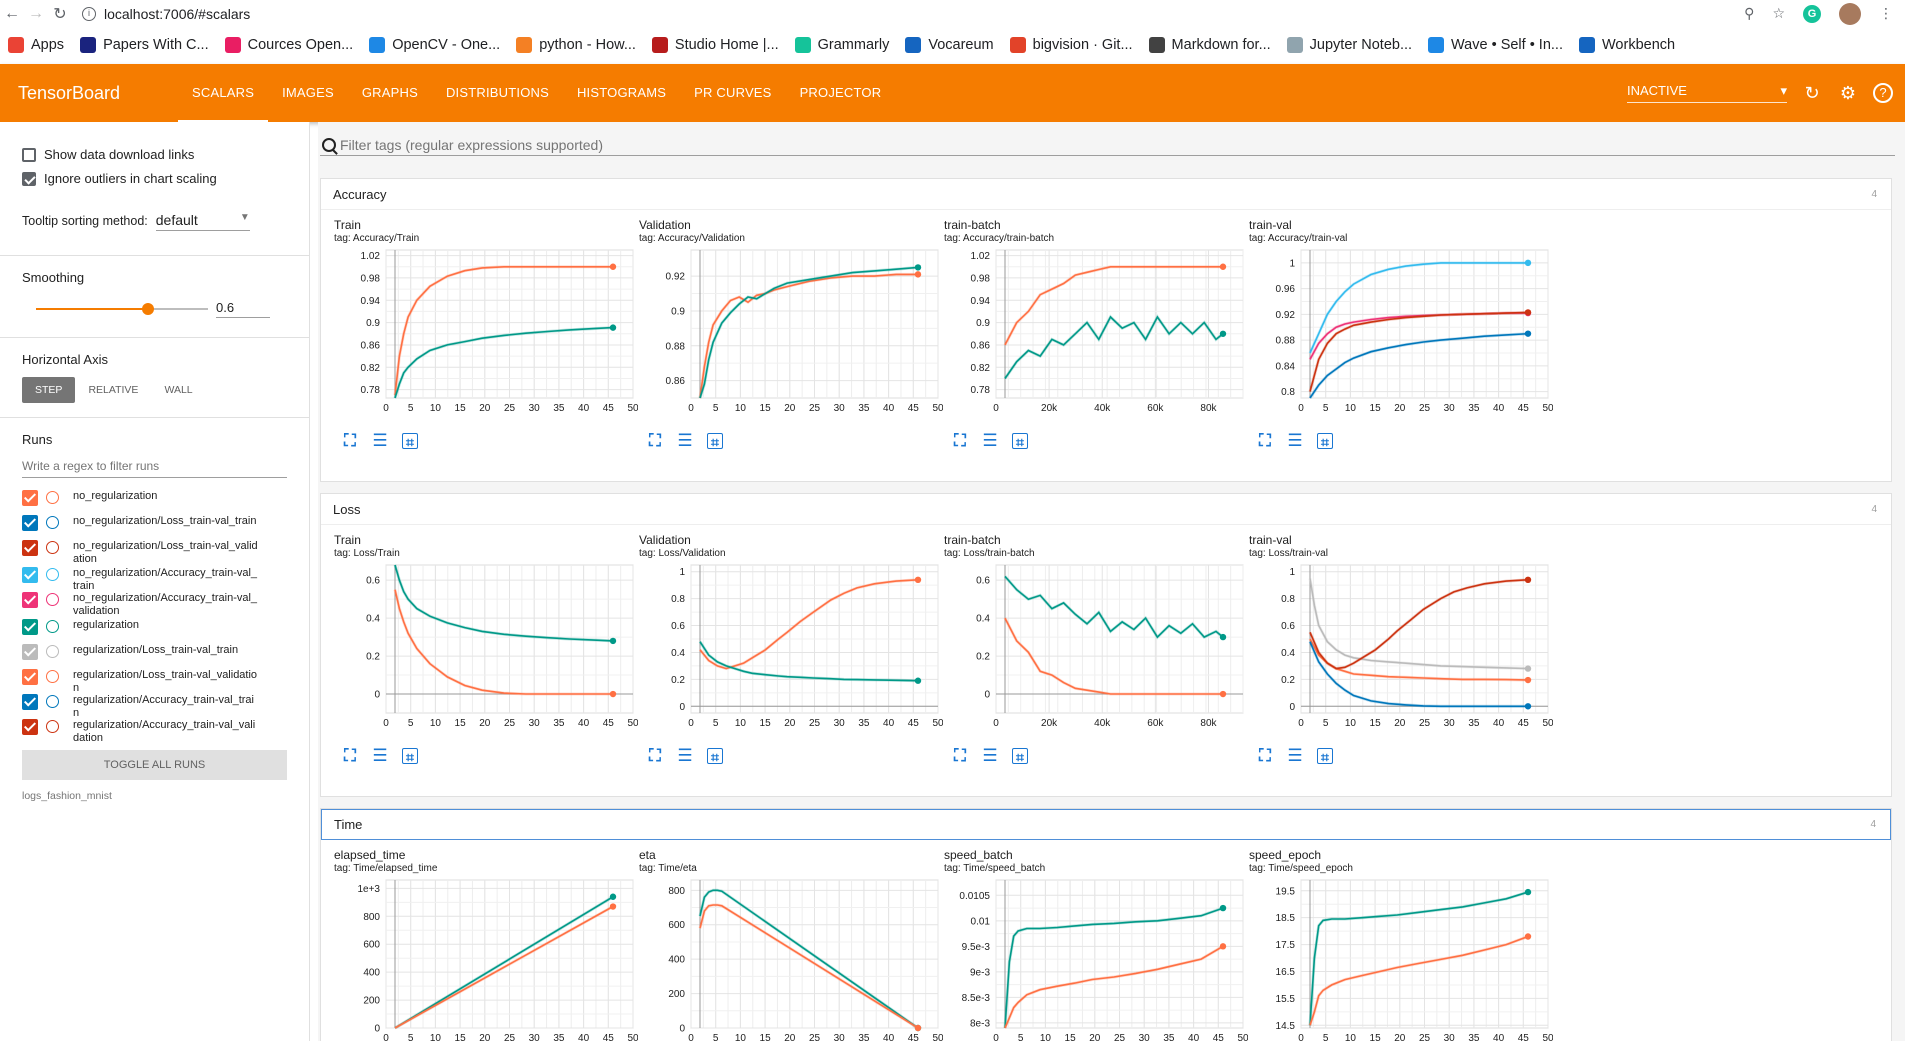 This screenshot has height=1041, width=1905. I want to click on chart-plot: 0 5 10 15 20 25 30 35 40 45 50 800 600 400 200 0, so click(791, 958).